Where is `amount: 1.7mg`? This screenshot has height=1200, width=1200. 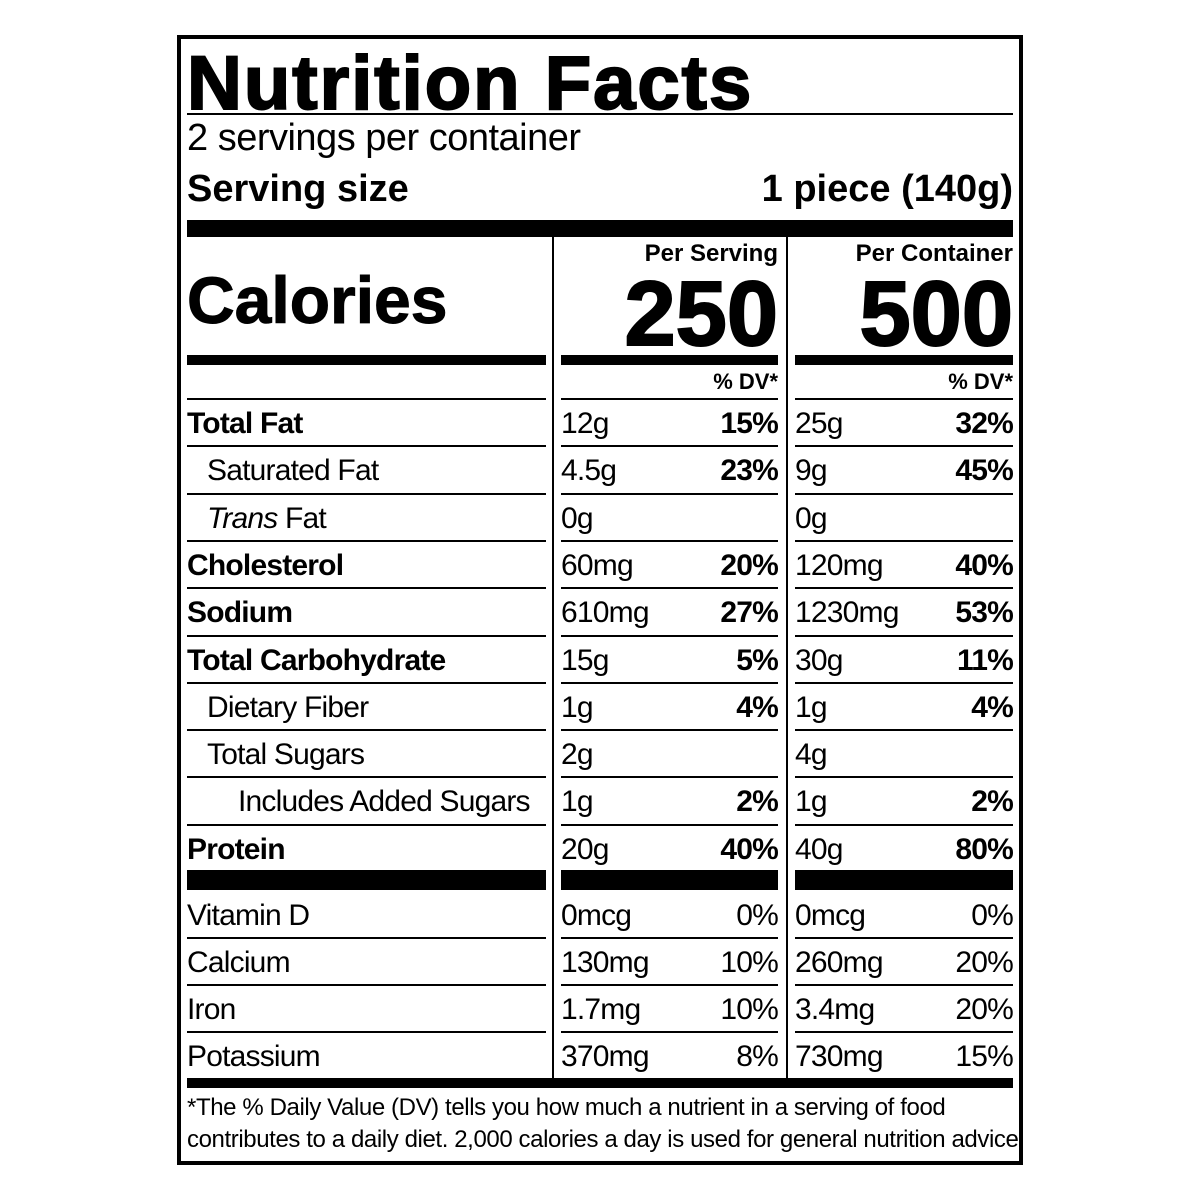 amount: 1.7mg is located at coordinates (601, 1009).